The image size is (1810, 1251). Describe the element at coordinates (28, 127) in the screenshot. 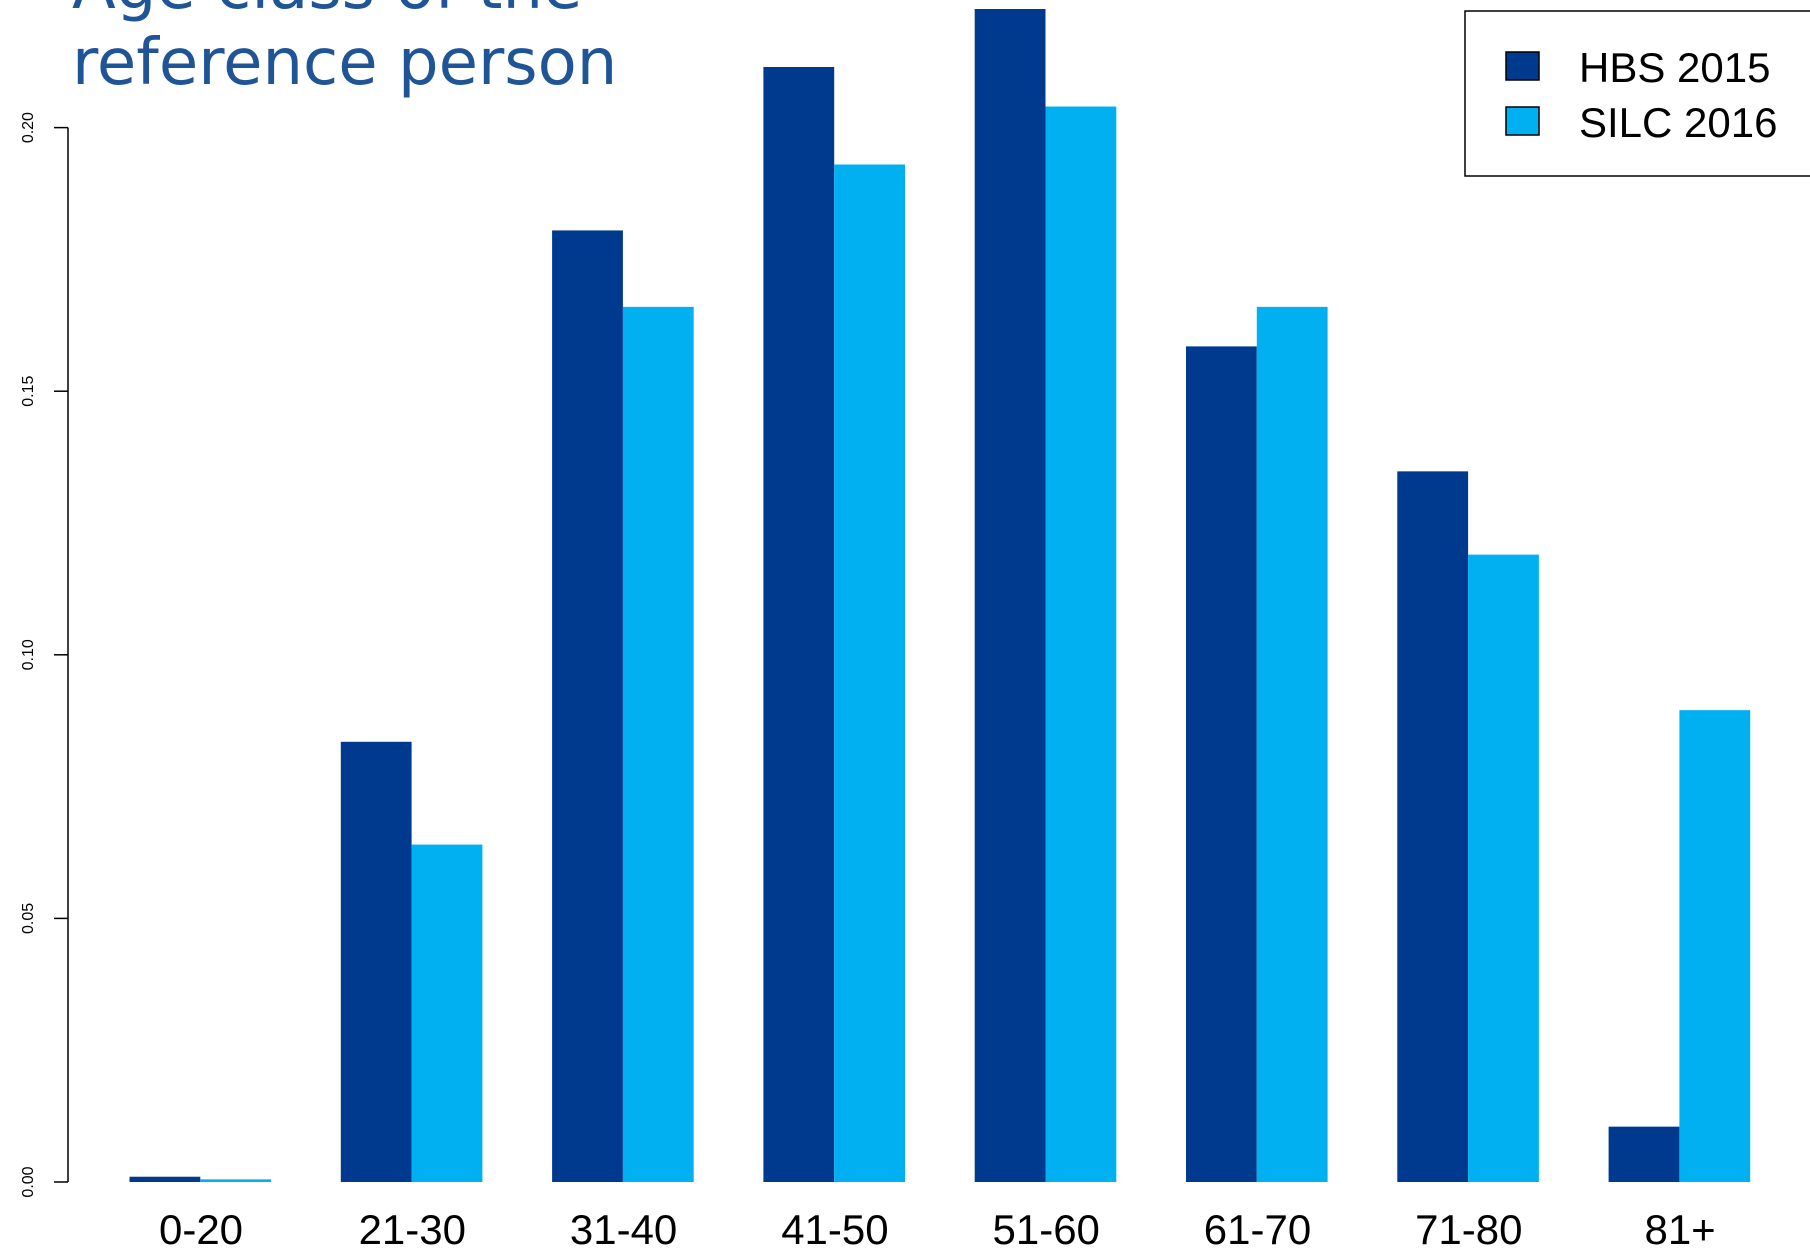

I see `y-tick-label: 0.20` at that location.